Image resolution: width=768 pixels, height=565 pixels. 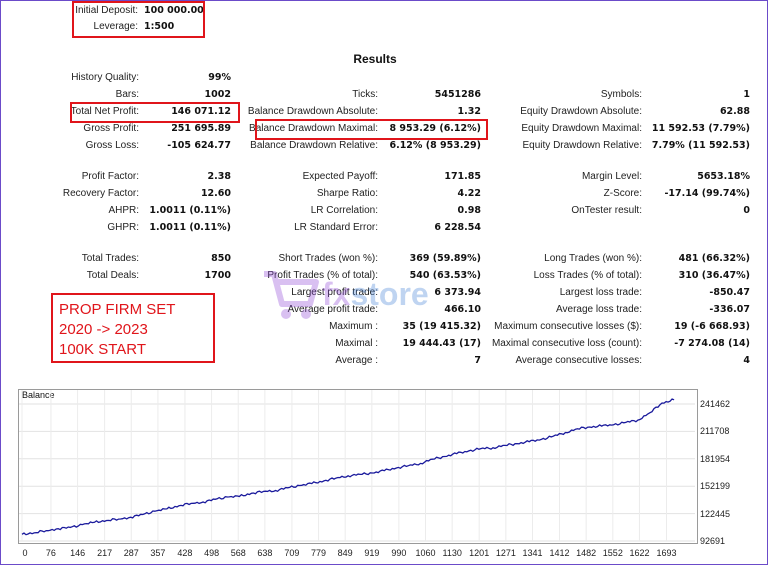 What do you see at coordinates (365, 94) in the screenshot?
I see `ticks-label: Ticks:` at bounding box center [365, 94].